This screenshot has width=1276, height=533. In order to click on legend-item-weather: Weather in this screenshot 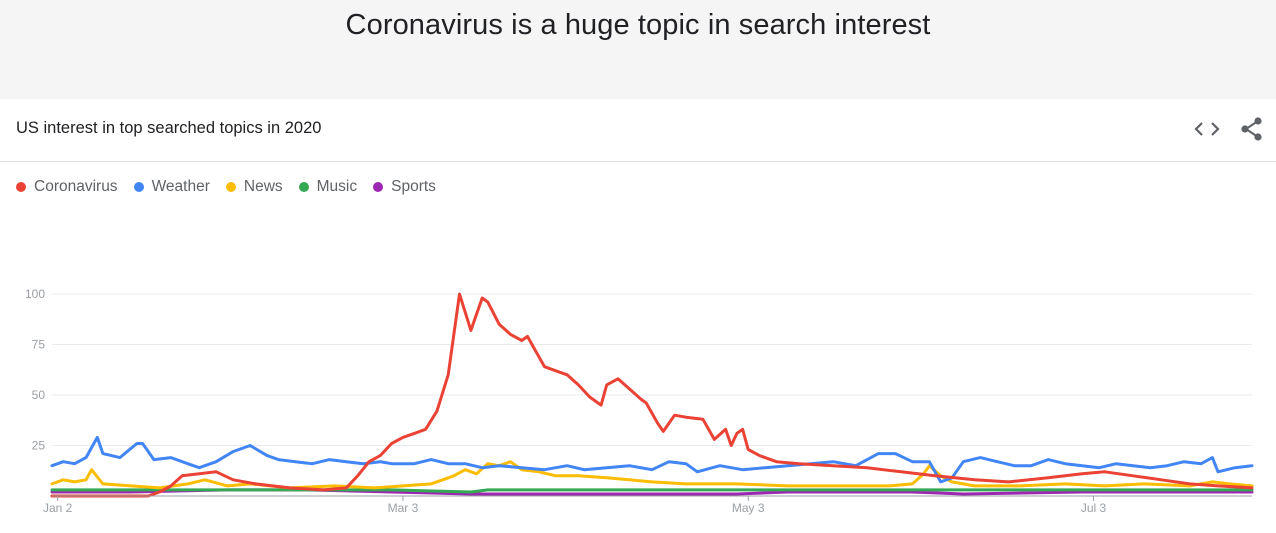, I will do `click(171, 187)`.